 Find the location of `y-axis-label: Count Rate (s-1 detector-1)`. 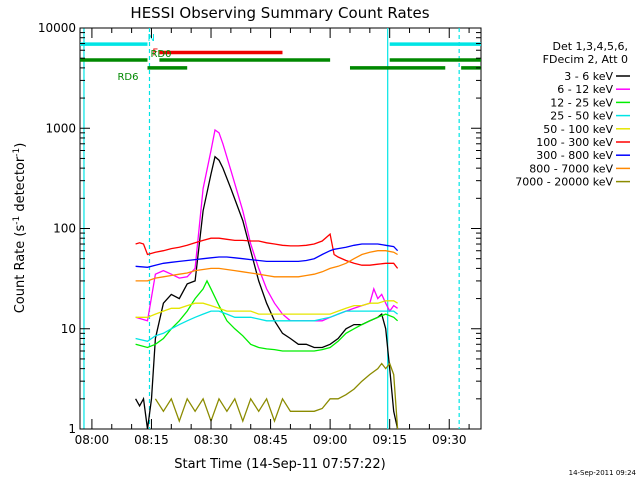

y-axis-label: Count Rate (s-1 detector-1) is located at coordinates (20, 228).